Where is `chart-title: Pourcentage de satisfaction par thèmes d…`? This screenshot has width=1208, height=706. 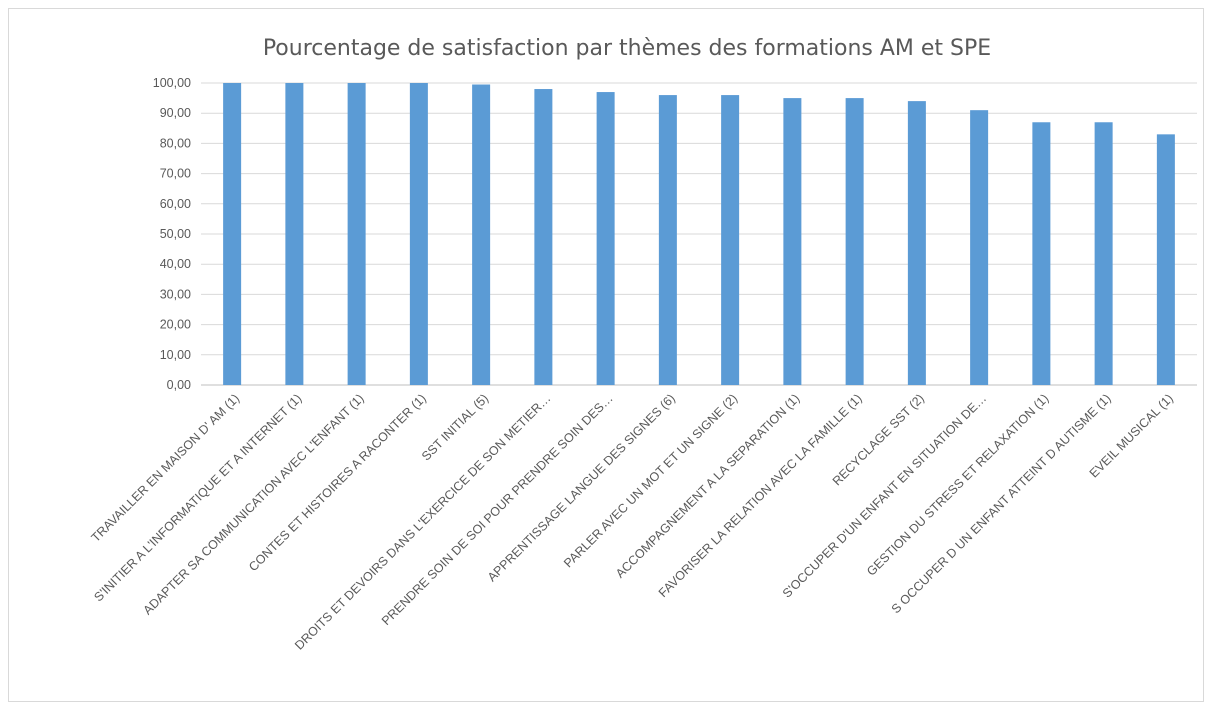 chart-title: Pourcentage de satisfaction par thèmes d… is located at coordinates (627, 48).